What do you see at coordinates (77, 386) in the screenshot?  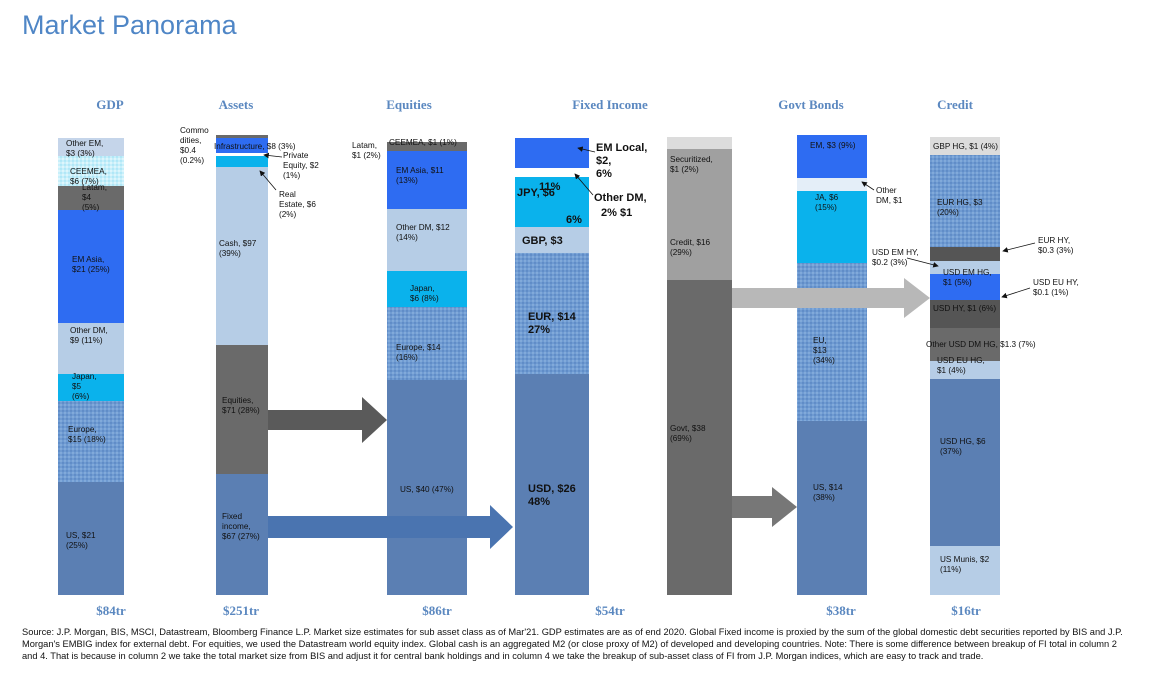 I see `label-line: $5` at bounding box center [77, 386].